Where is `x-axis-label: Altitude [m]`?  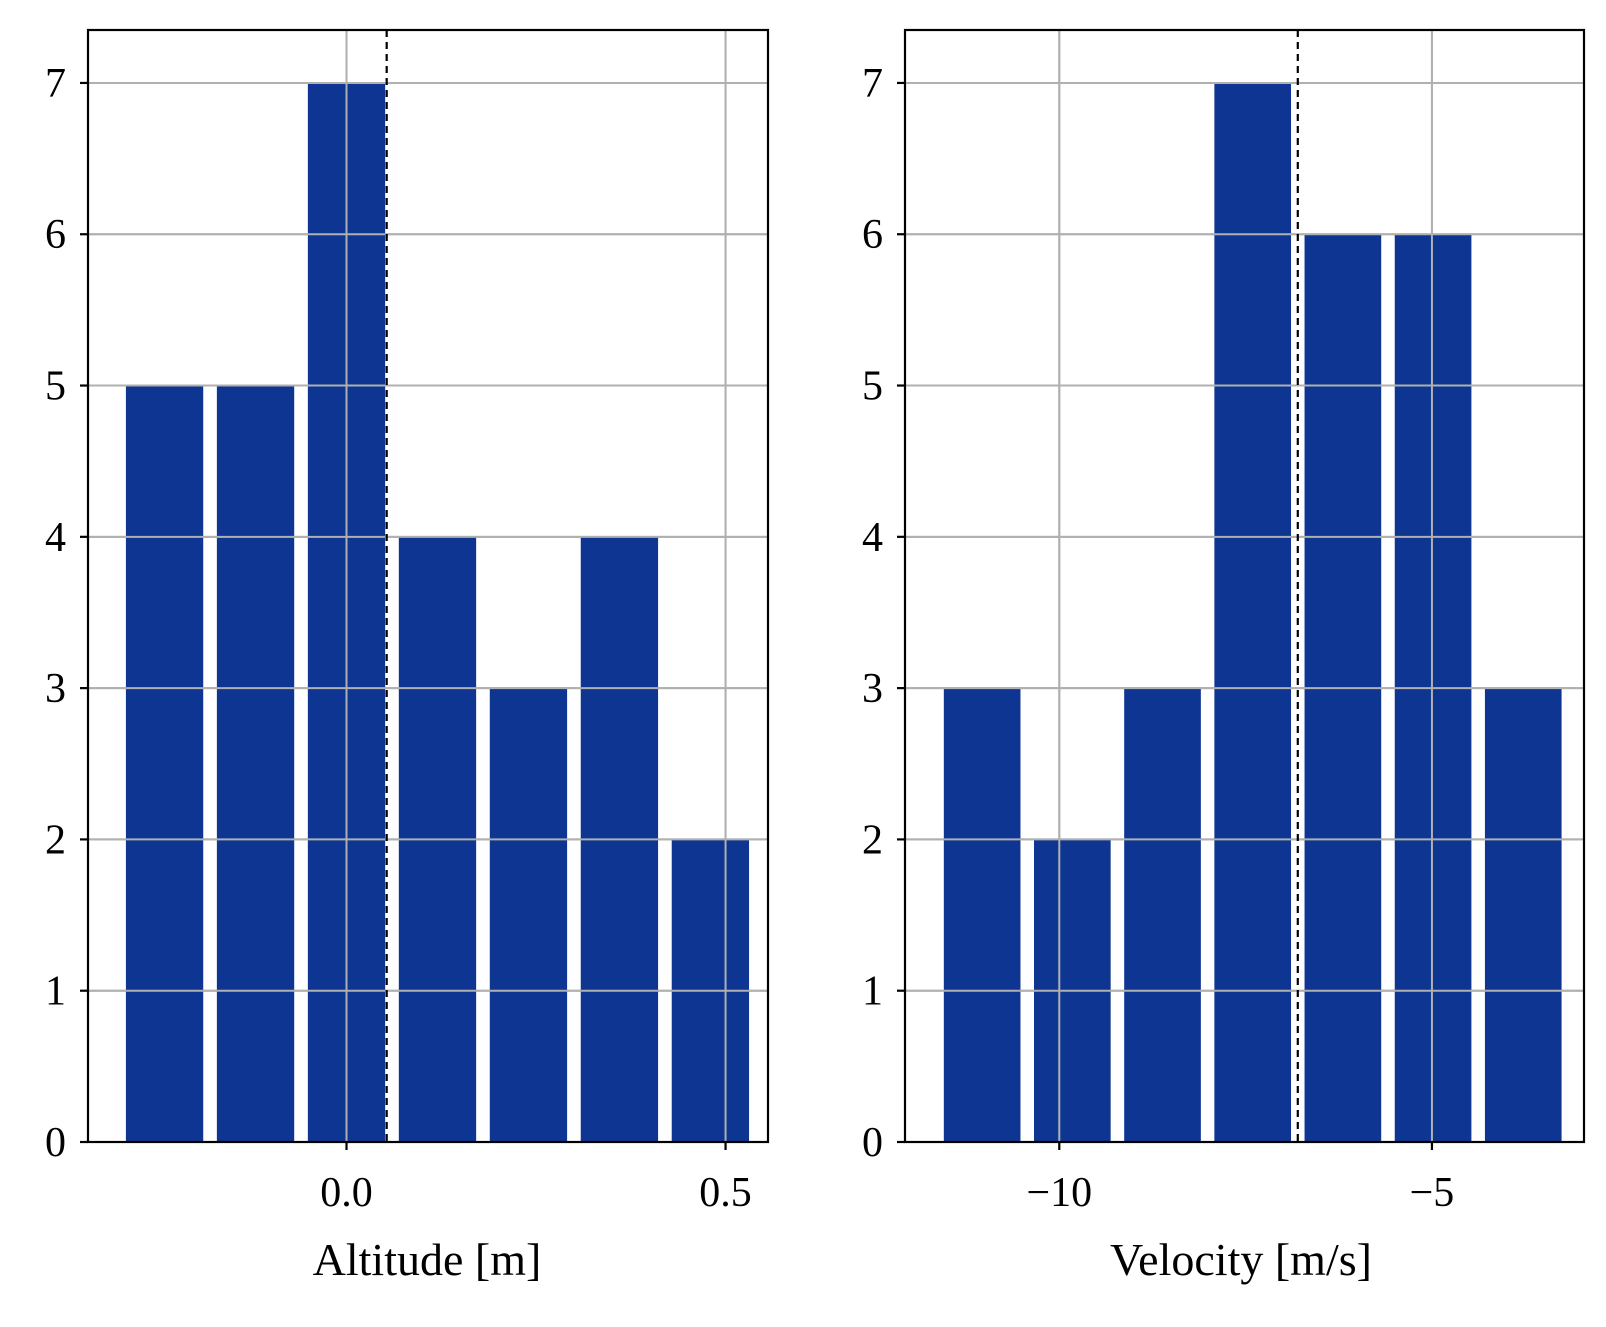 x-axis-label: Altitude [m] is located at coordinates (427, 1259).